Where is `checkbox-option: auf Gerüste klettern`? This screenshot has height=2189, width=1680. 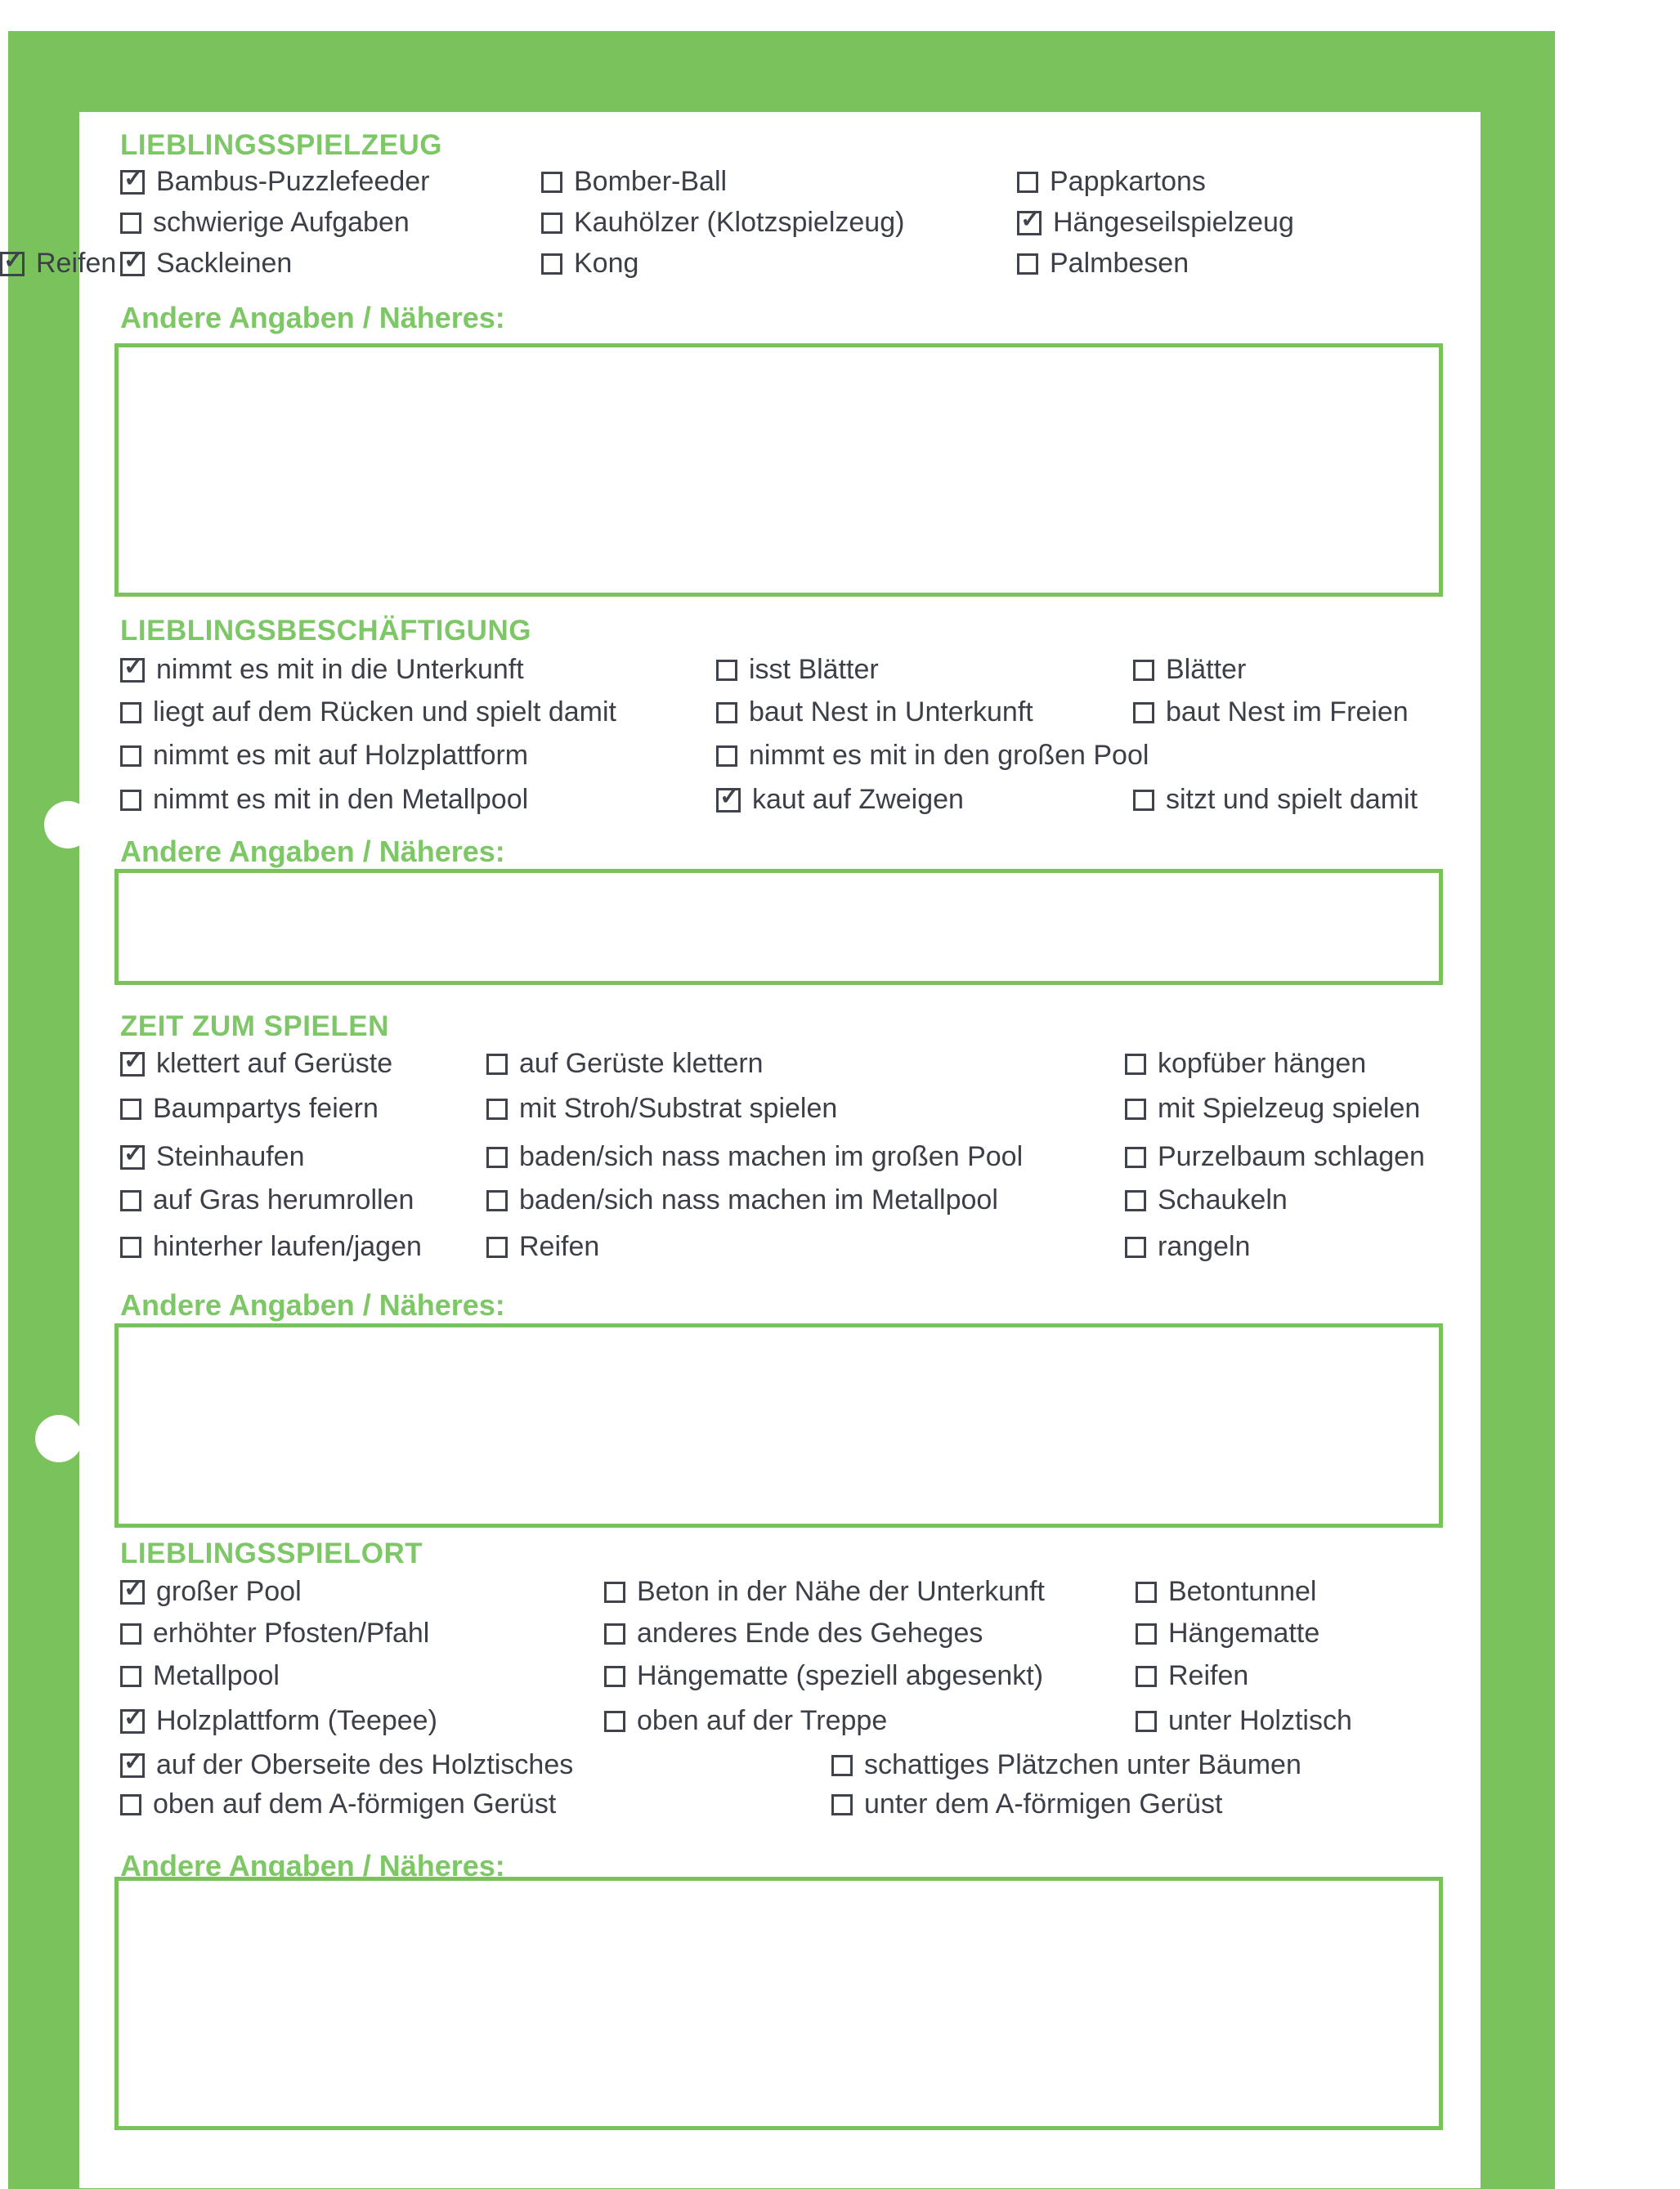 checkbox-option: auf Gerüste klettern is located at coordinates (625, 1064).